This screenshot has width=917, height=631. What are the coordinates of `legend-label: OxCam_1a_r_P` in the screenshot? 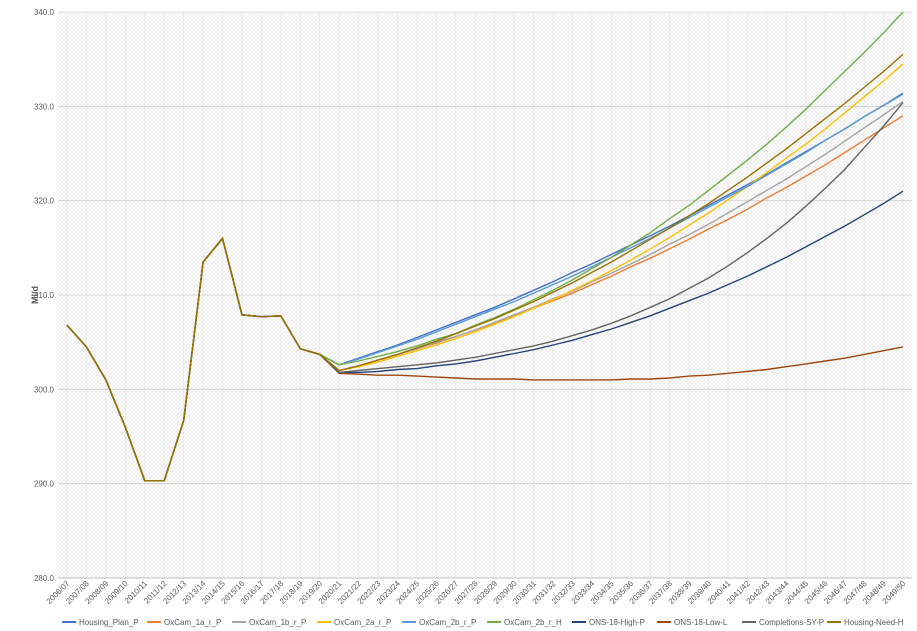 It's located at (192, 622).